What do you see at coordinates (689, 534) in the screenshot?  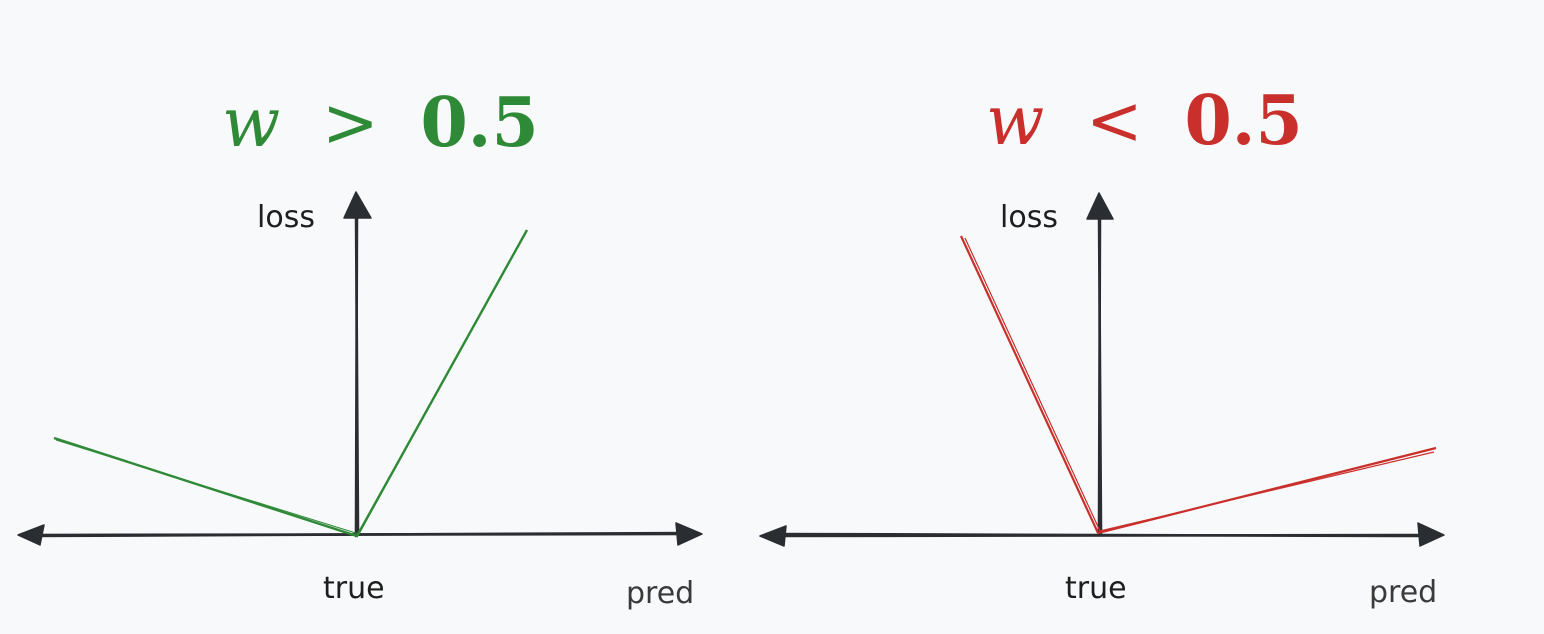 I see `panel-left-x-arrow-right` at bounding box center [689, 534].